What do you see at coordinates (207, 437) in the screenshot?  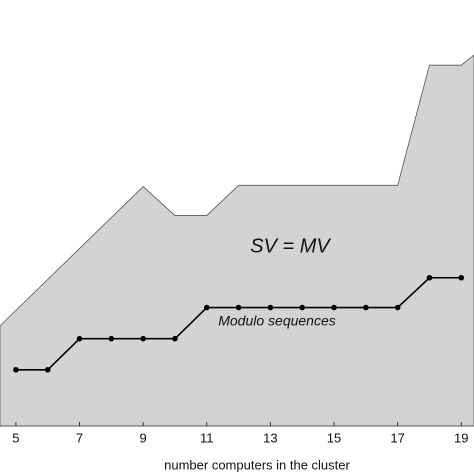 I see `x-tick-label: 11` at bounding box center [207, 437].